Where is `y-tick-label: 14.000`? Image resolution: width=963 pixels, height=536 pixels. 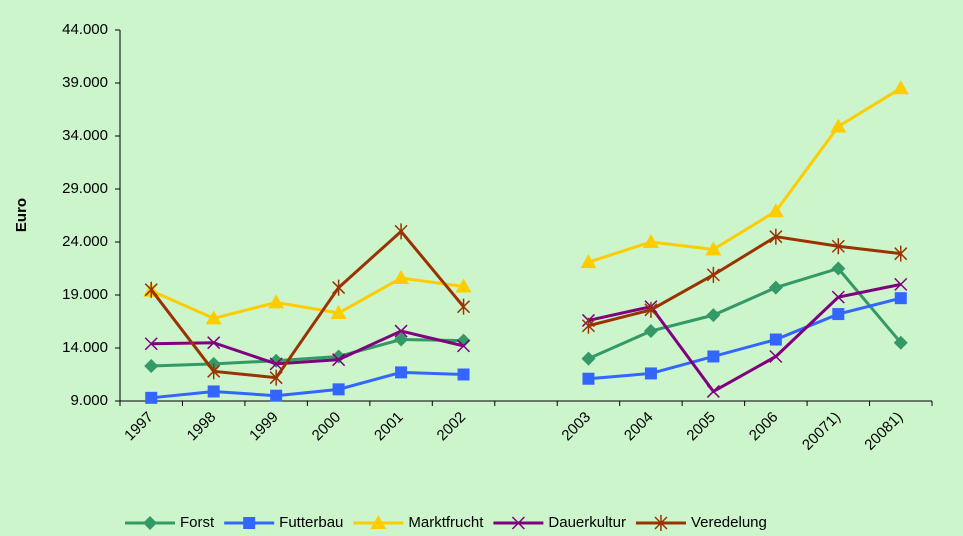
y-tick-label: 14.000 is located at coordinates (85, 347).